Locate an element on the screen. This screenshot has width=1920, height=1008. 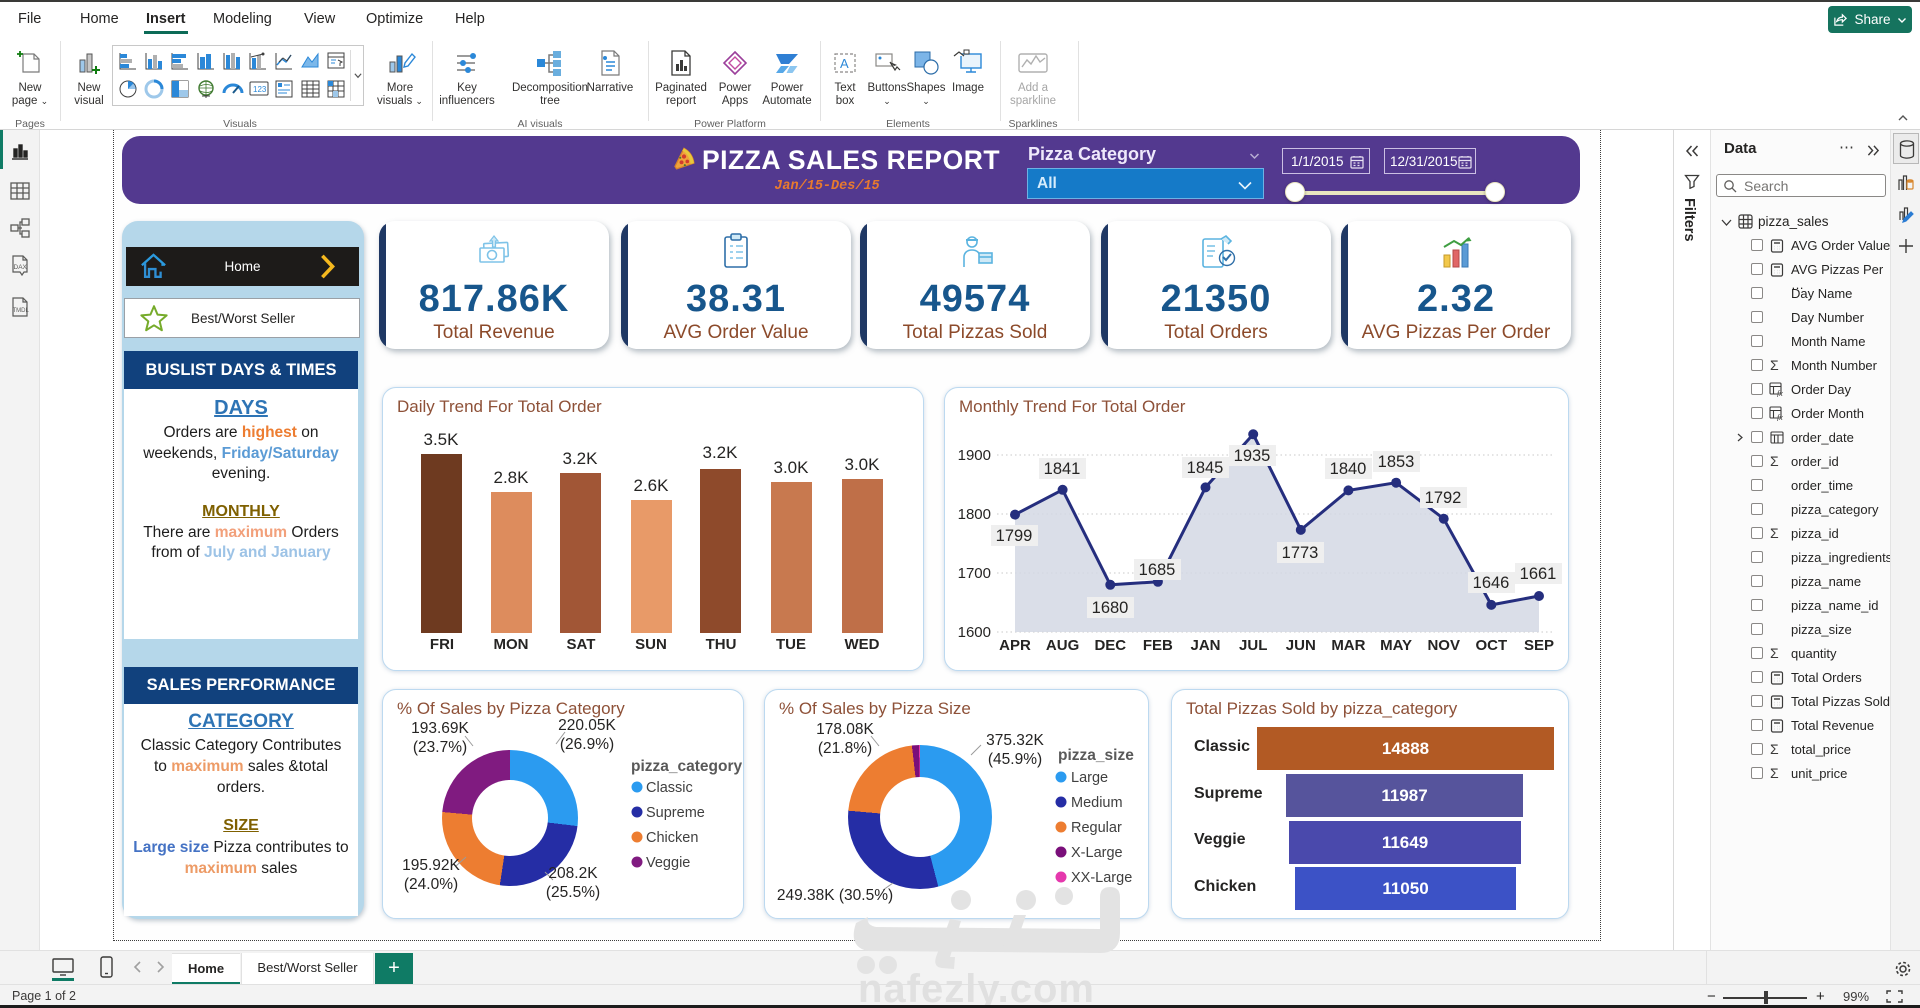
svg-text: 1646 is located at coordinates (1491, 583).